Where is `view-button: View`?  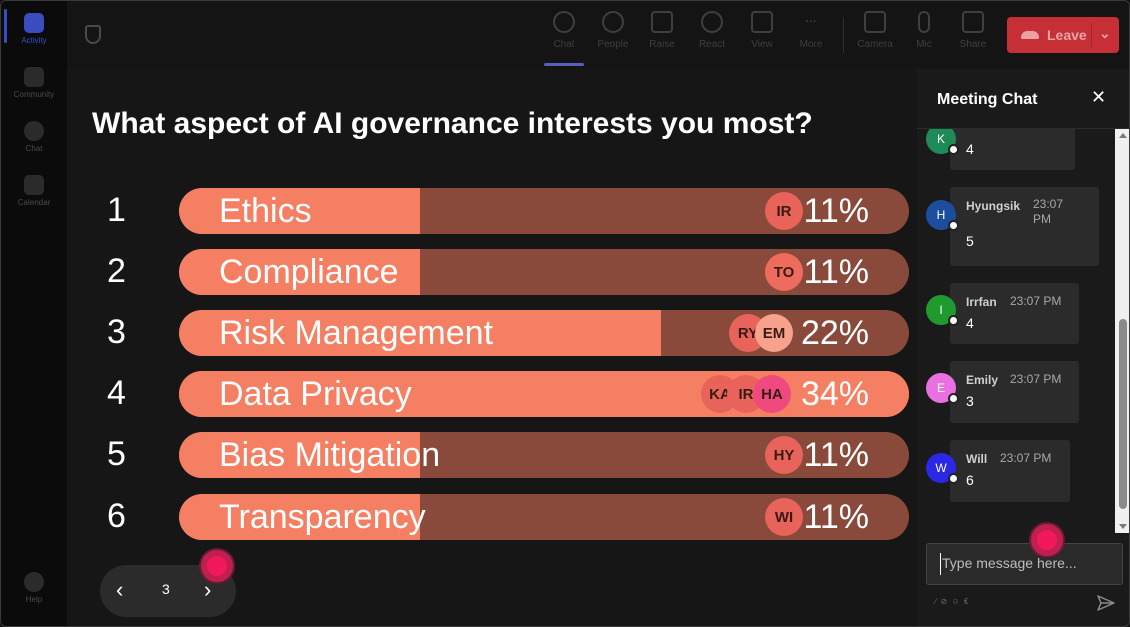
view-button: View is located at coordinates (762, 30).